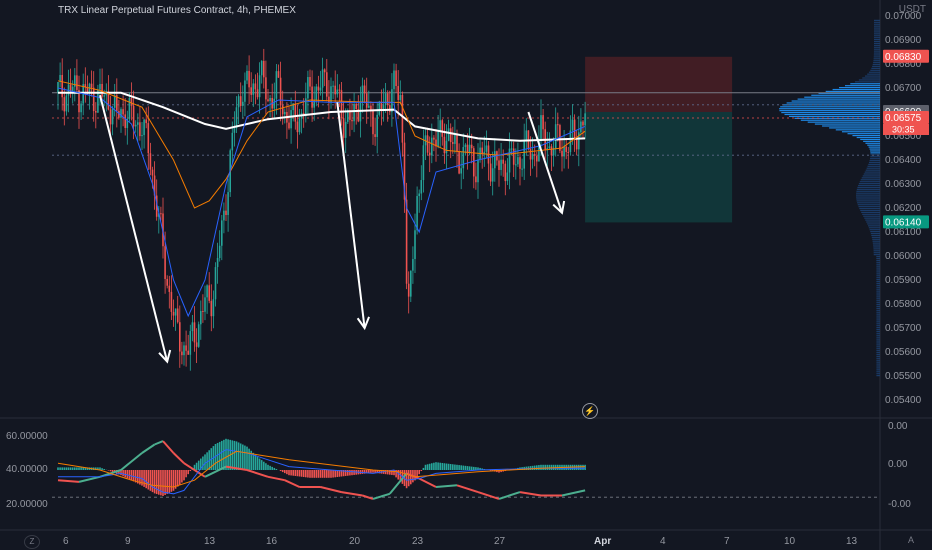 The width and height of the screenshot is (932, 550). I want to click on time-tick-label: 4, so click(663, 541).